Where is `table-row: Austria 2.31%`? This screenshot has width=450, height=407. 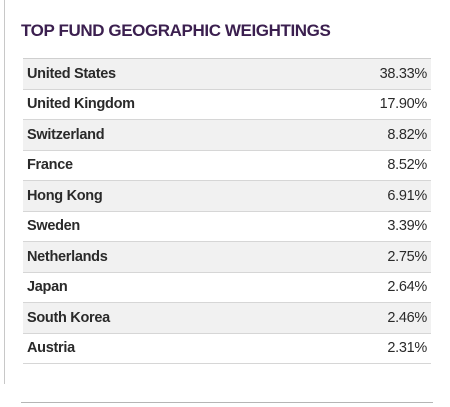 table-row: Austria 2.31% is located at coordinates (227, 349).